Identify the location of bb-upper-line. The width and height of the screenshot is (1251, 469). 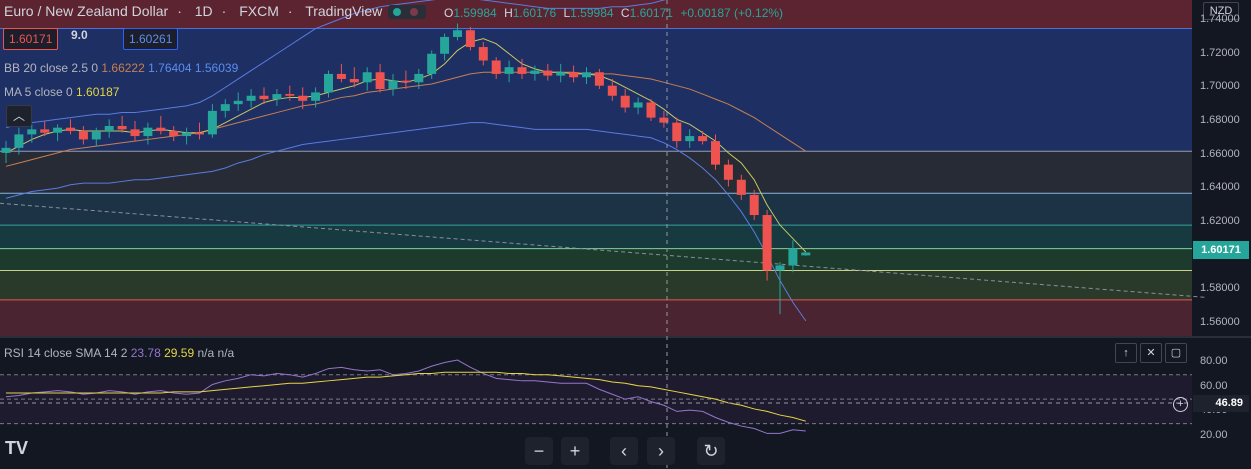
(335, 64).